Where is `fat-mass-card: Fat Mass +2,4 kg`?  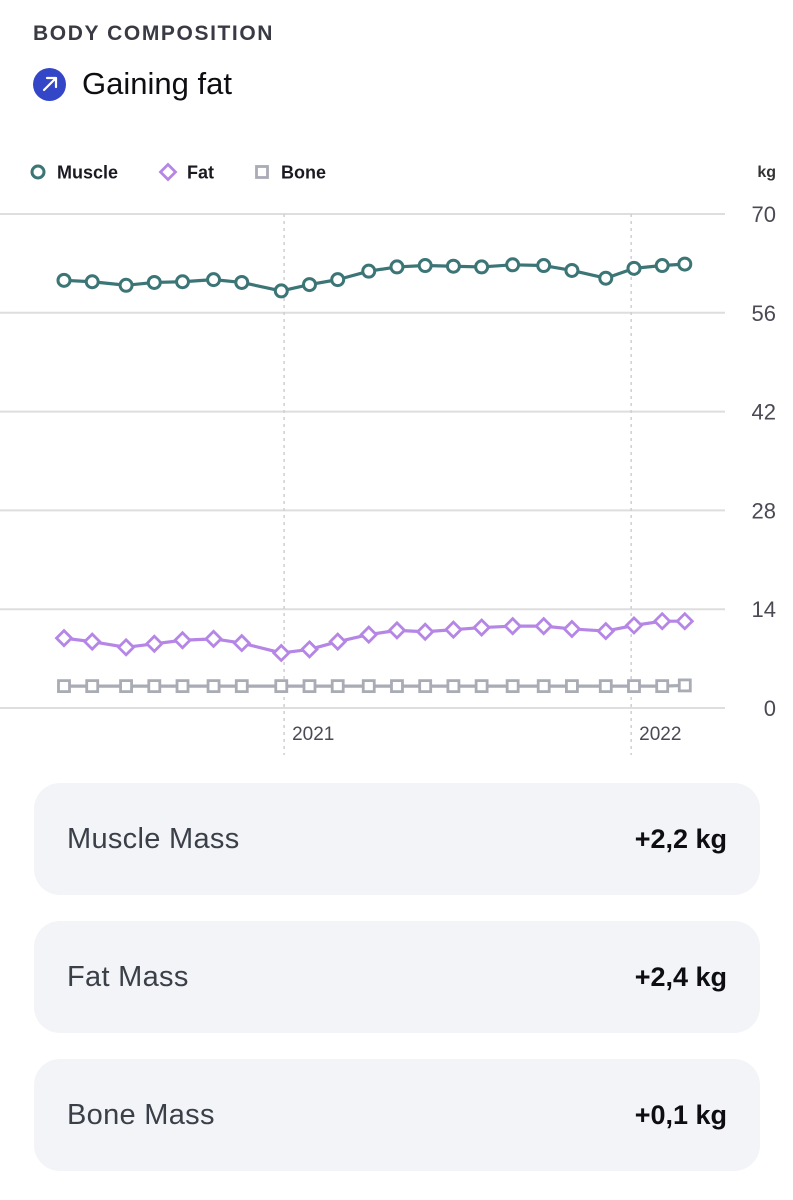
fat-mass-card: Fat Mass +2,4 kg is located at coordinates (397, 977).